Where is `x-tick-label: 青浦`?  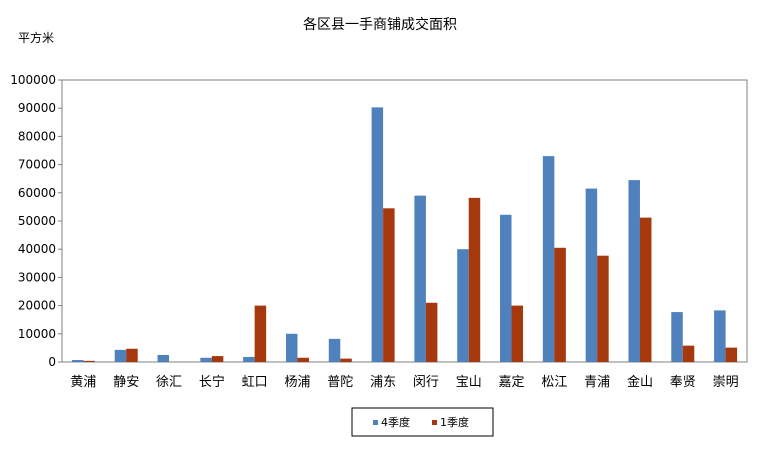 x-tick-label: 青浦 is located at coordinates (597, 382).